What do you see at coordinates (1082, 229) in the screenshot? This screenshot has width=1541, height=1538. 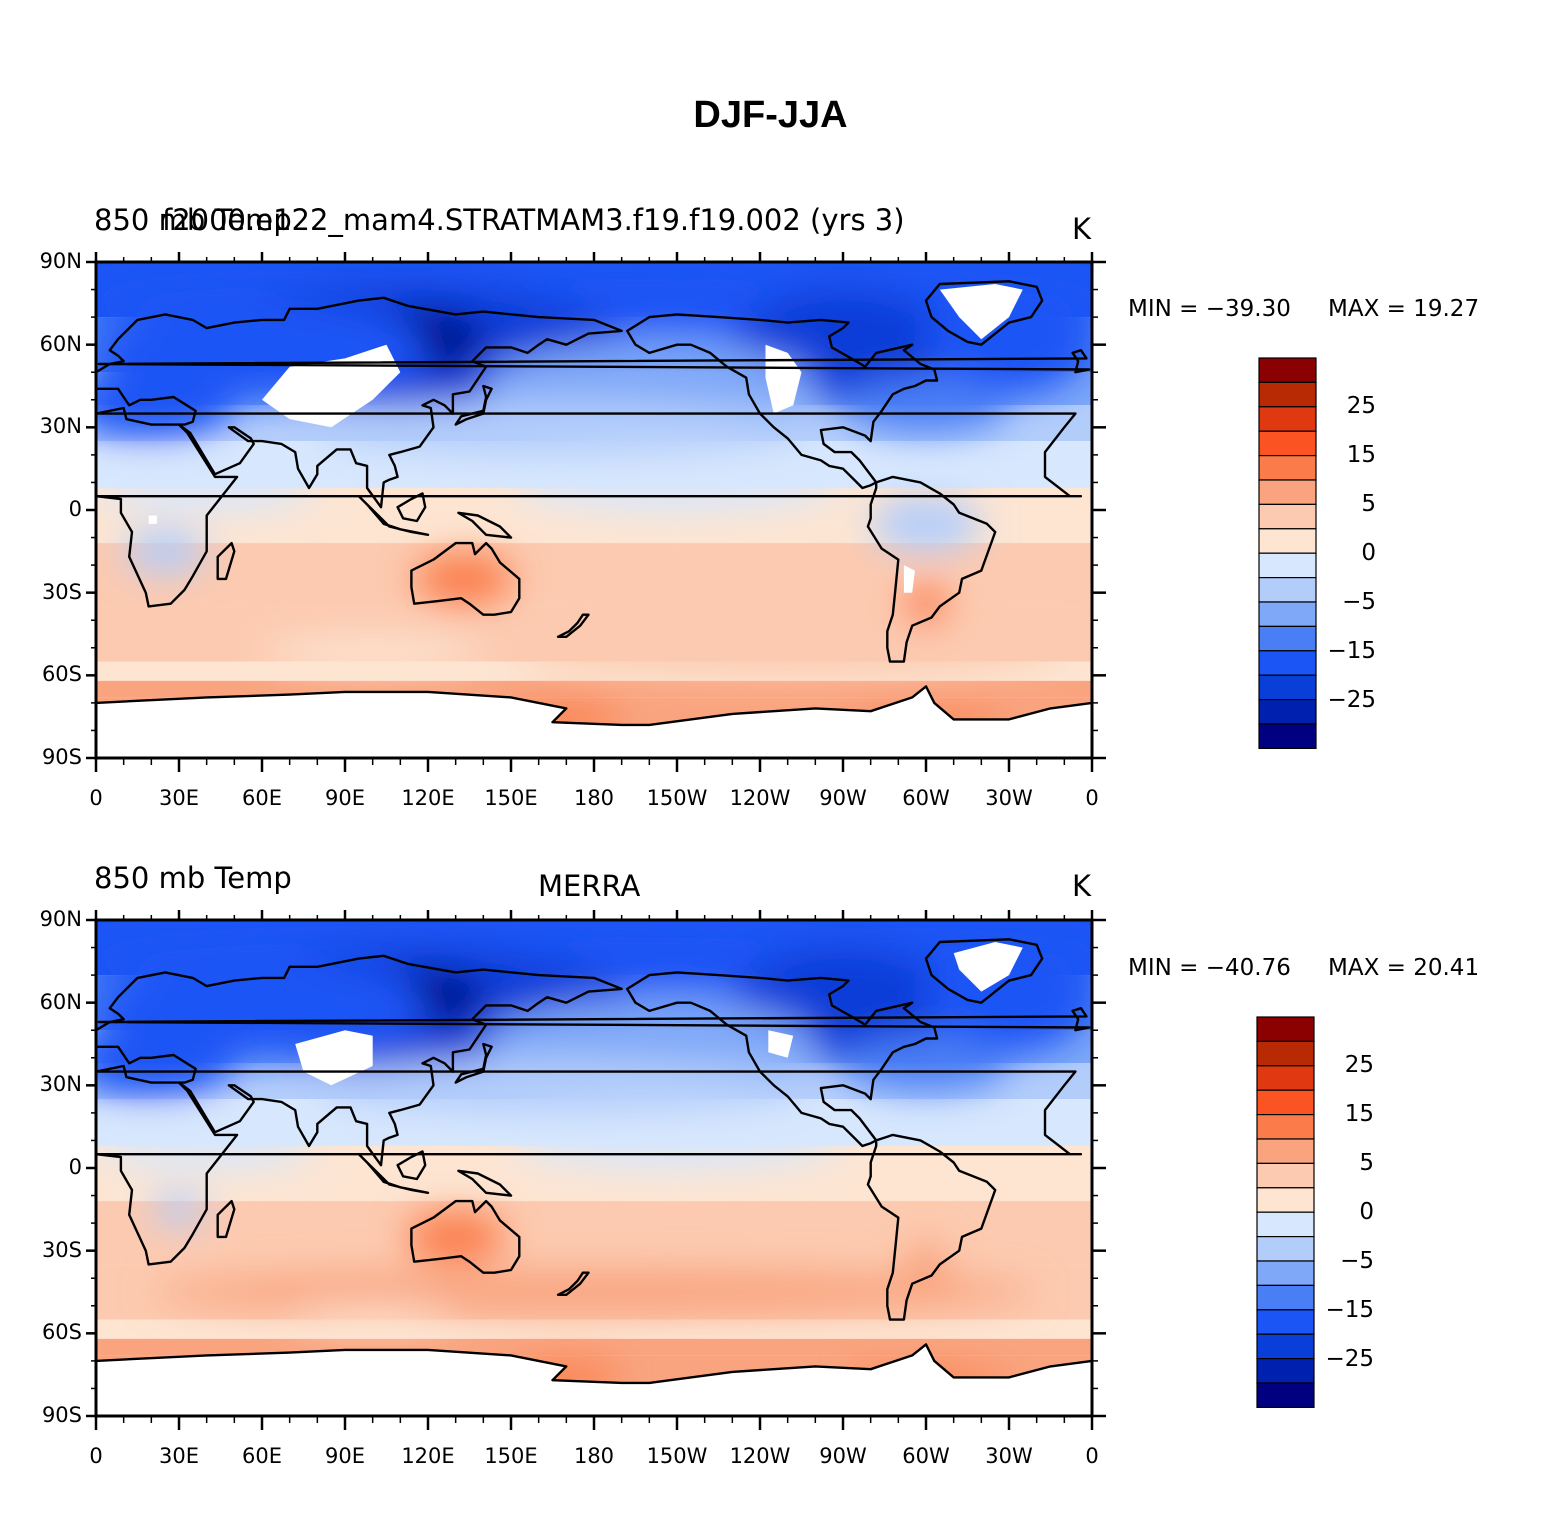 I see `panel1-units-label: K` at bounding box center [1082, 229].